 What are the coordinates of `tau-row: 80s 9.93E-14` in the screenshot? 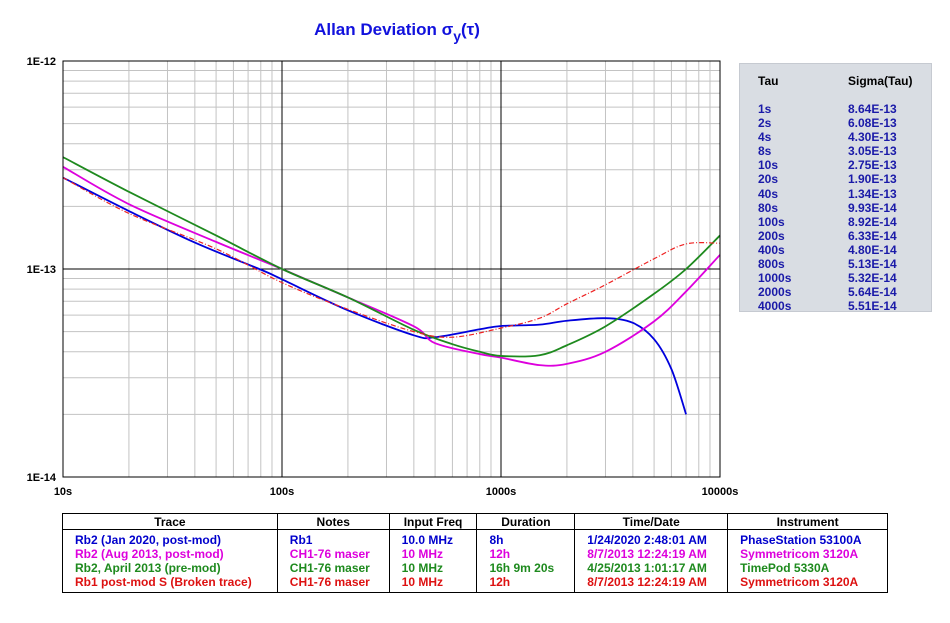 It's located at (827, 207).